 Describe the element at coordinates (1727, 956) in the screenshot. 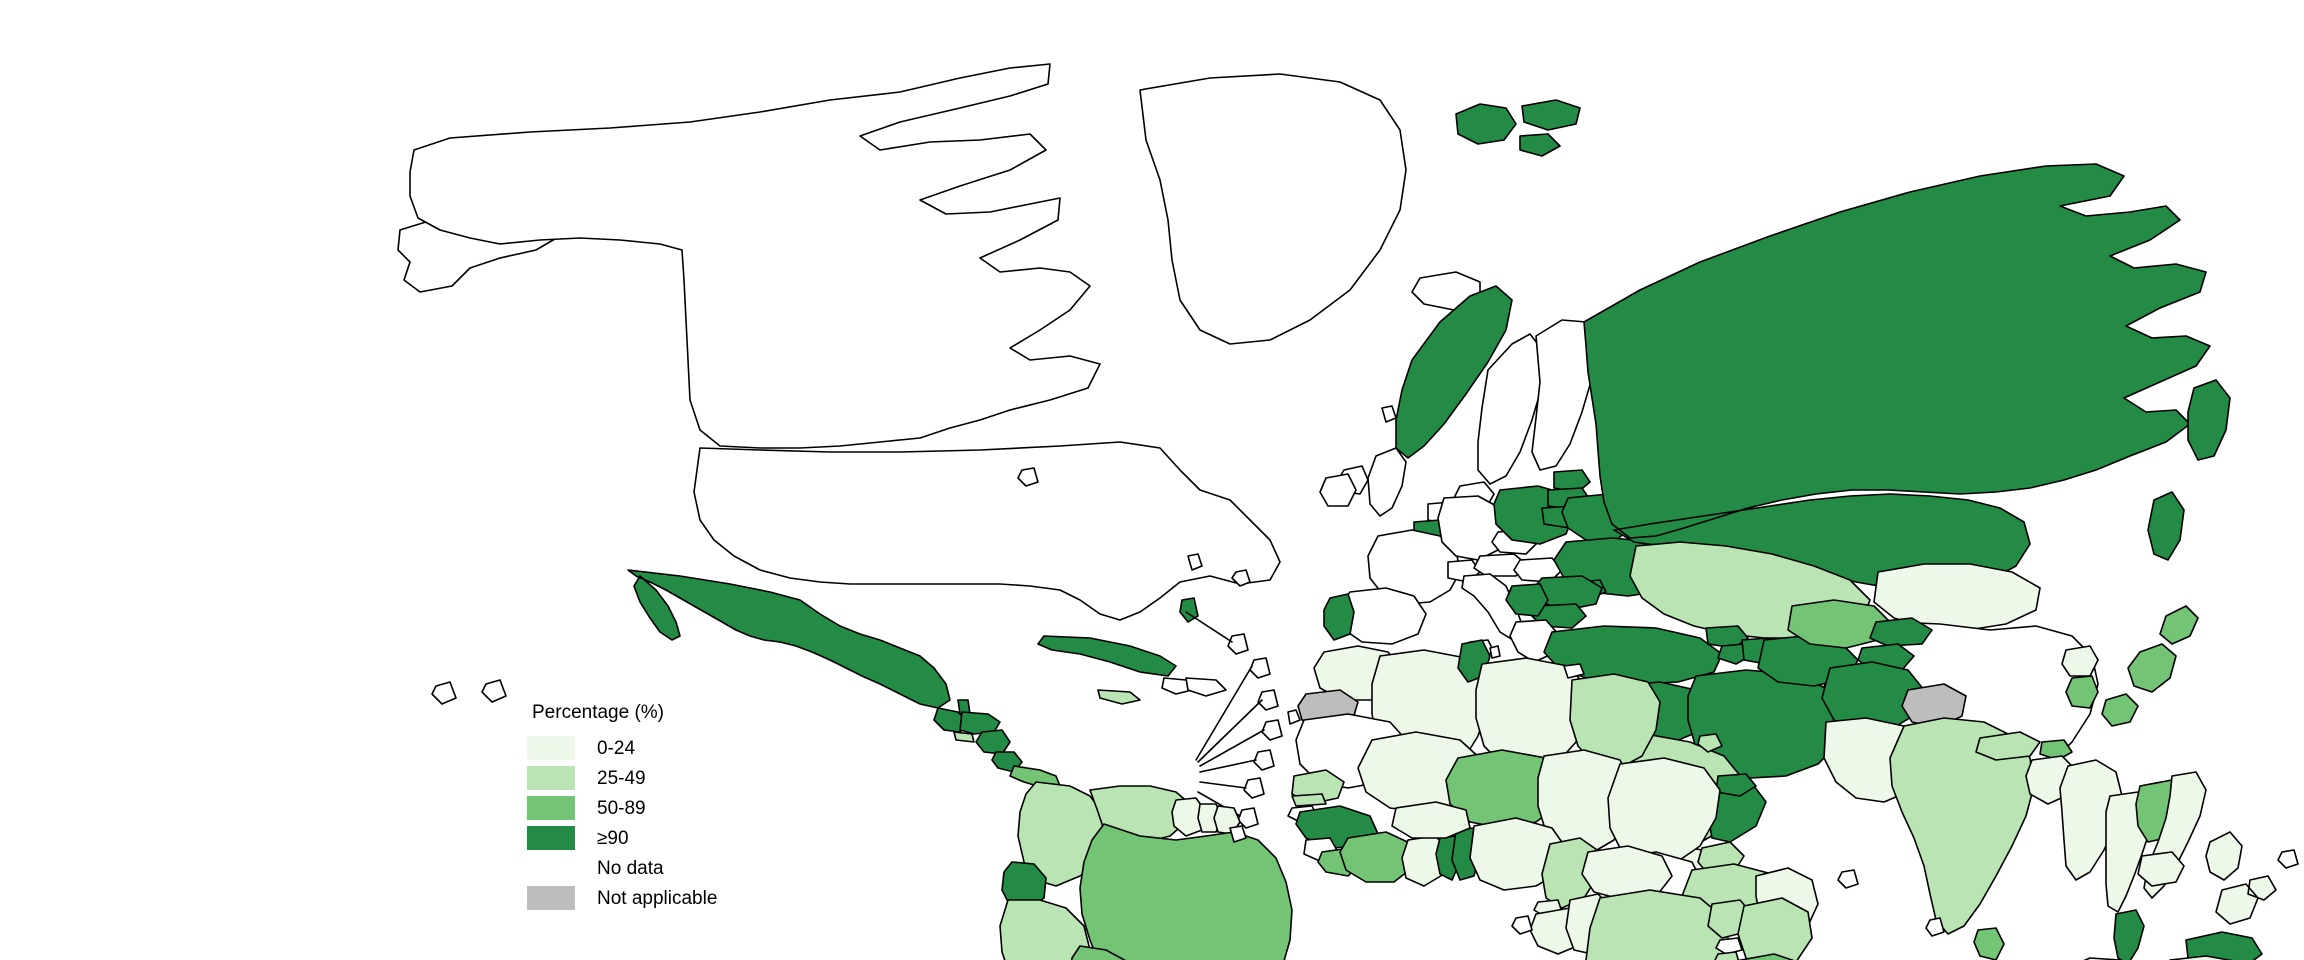

I see `country-burundi` at that location.